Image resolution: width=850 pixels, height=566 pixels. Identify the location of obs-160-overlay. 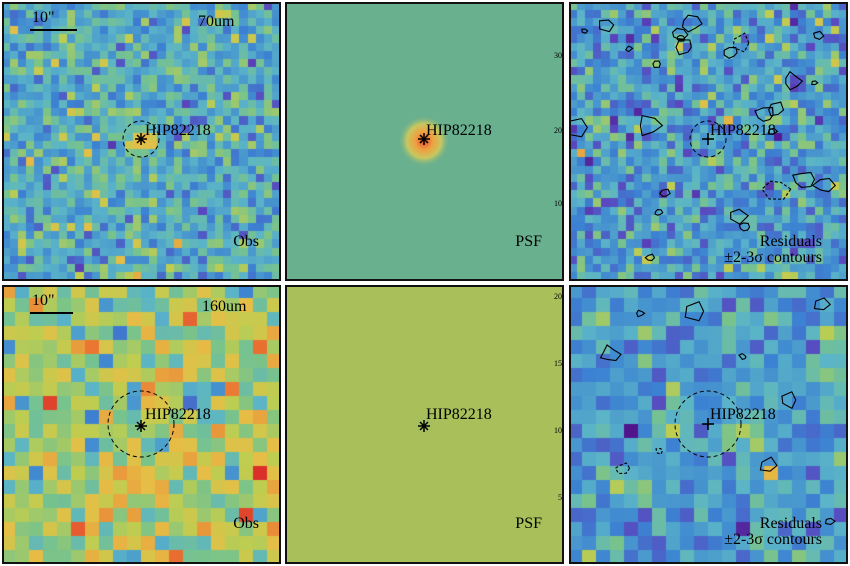
(141, 424).